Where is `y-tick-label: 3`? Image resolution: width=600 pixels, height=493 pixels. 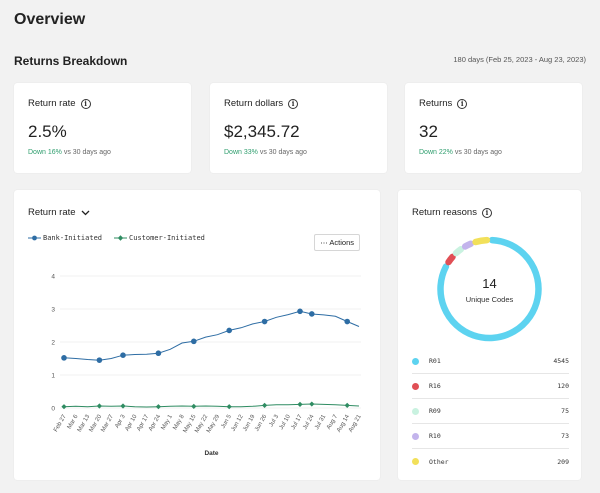
y-tick-label: 3 is located at coordinates (53, 310).